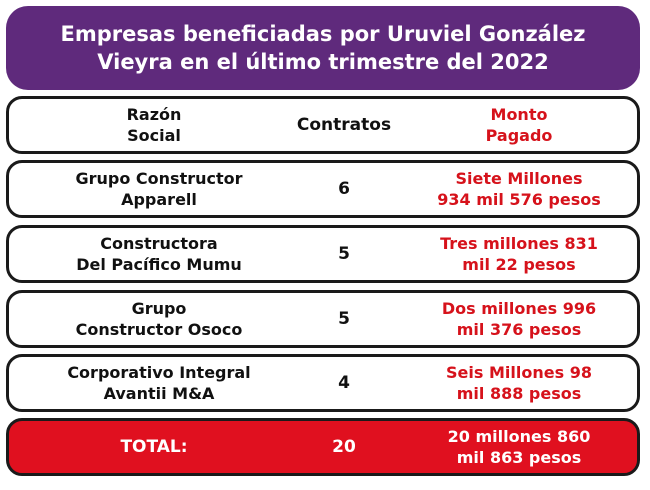 The width and height of the screenshot is (650, 490). I want to click on company-name: Grupo Constructor Osoco, so click(159, 319).